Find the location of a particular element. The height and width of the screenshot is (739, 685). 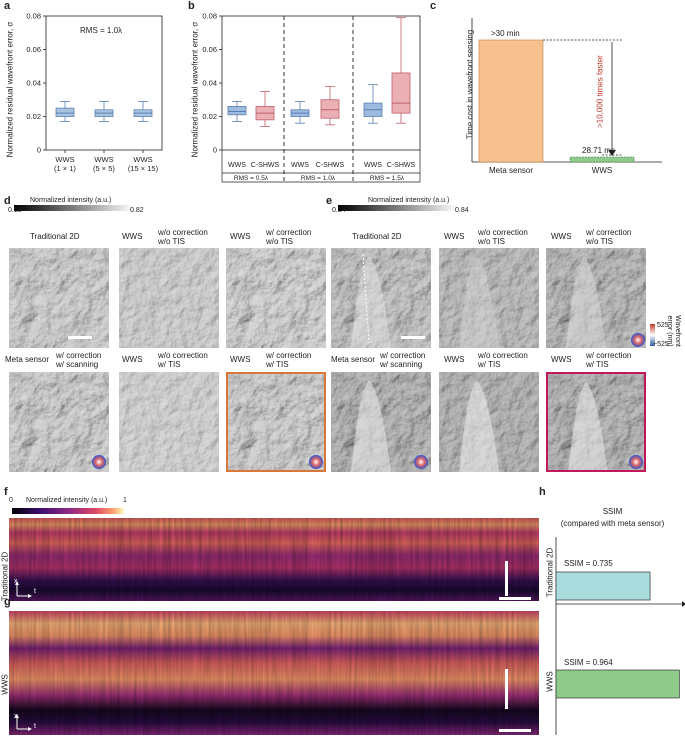

xtick-label: (5 × 5) is located at coordinates (104, 168).